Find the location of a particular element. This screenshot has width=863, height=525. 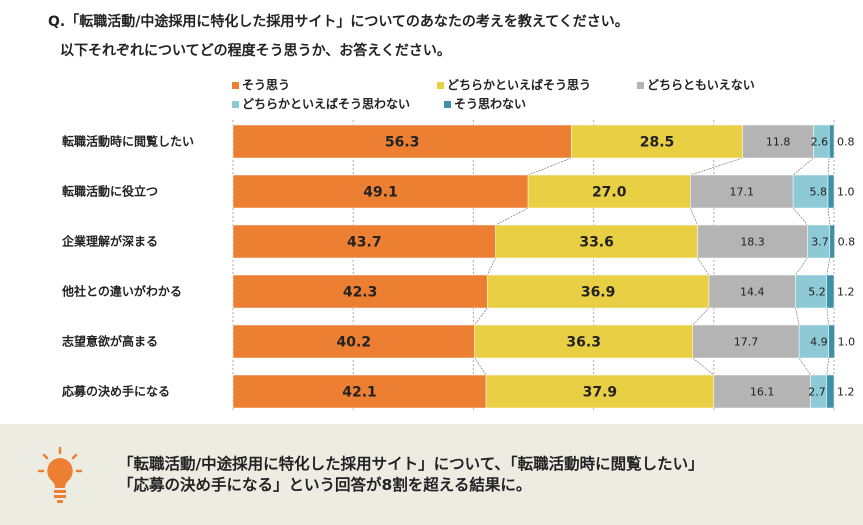

data-label: 11.8 is located at coordinates (778, 142).